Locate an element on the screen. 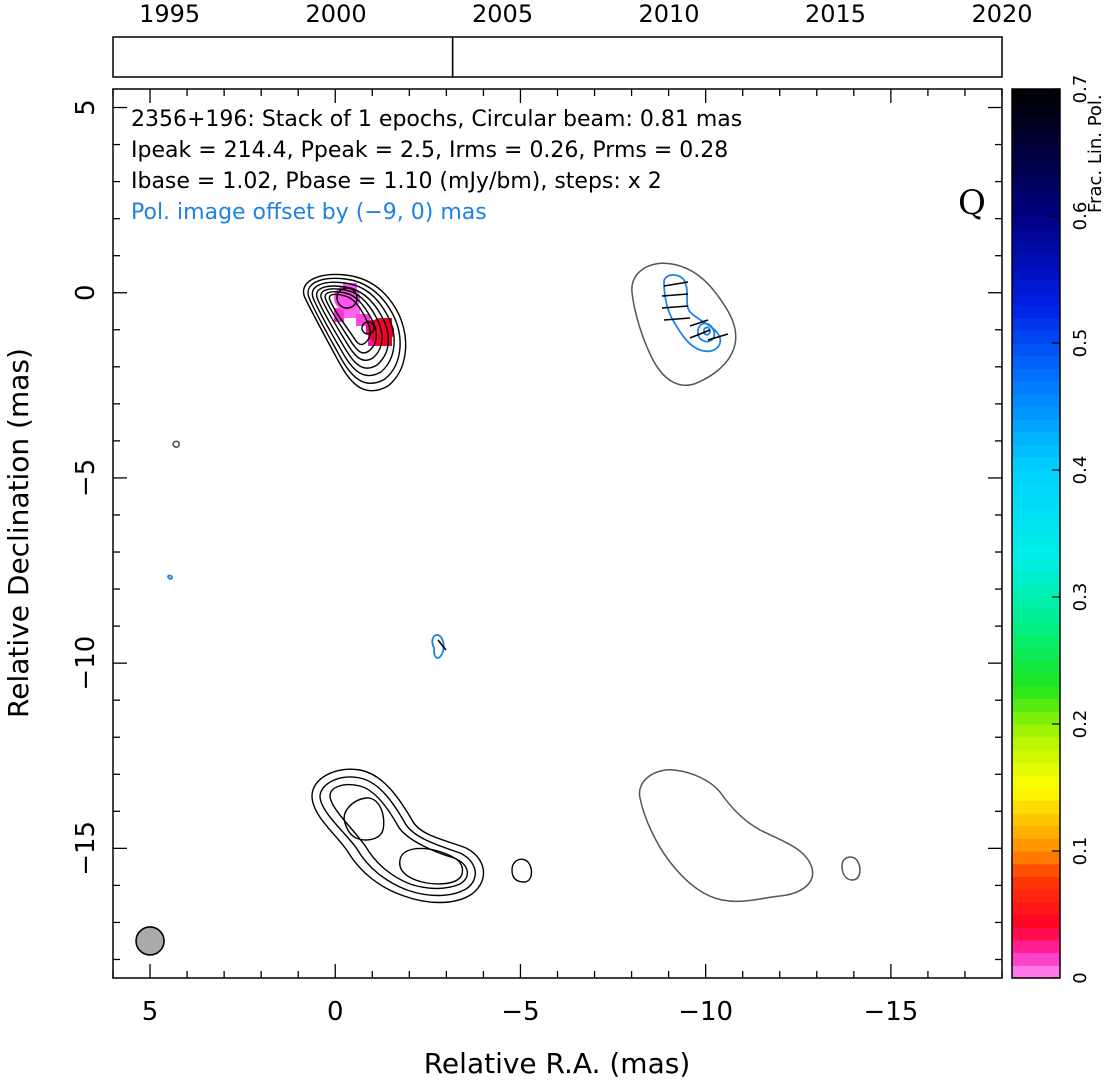  timeline-tick-label: 2015 is located at coordinates (835, 14).